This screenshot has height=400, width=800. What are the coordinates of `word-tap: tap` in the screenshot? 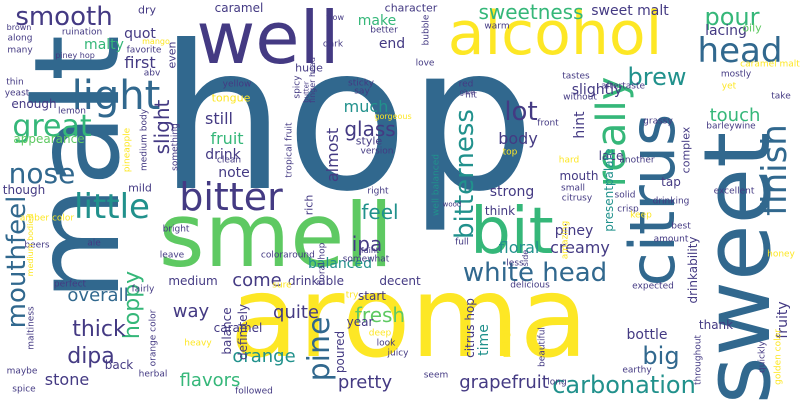 It's located at (671, 182).